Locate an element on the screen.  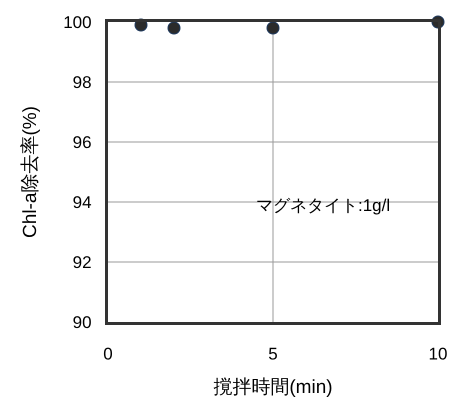
y-tick-label: 92 is located at coordinates (82, 262).